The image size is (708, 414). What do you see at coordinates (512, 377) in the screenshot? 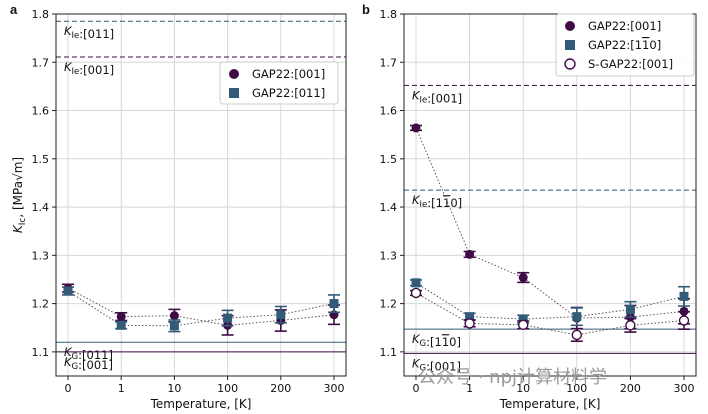
I see `watermark-text: 公众号 · npj计算材料学` at bounding box center [512, 377].